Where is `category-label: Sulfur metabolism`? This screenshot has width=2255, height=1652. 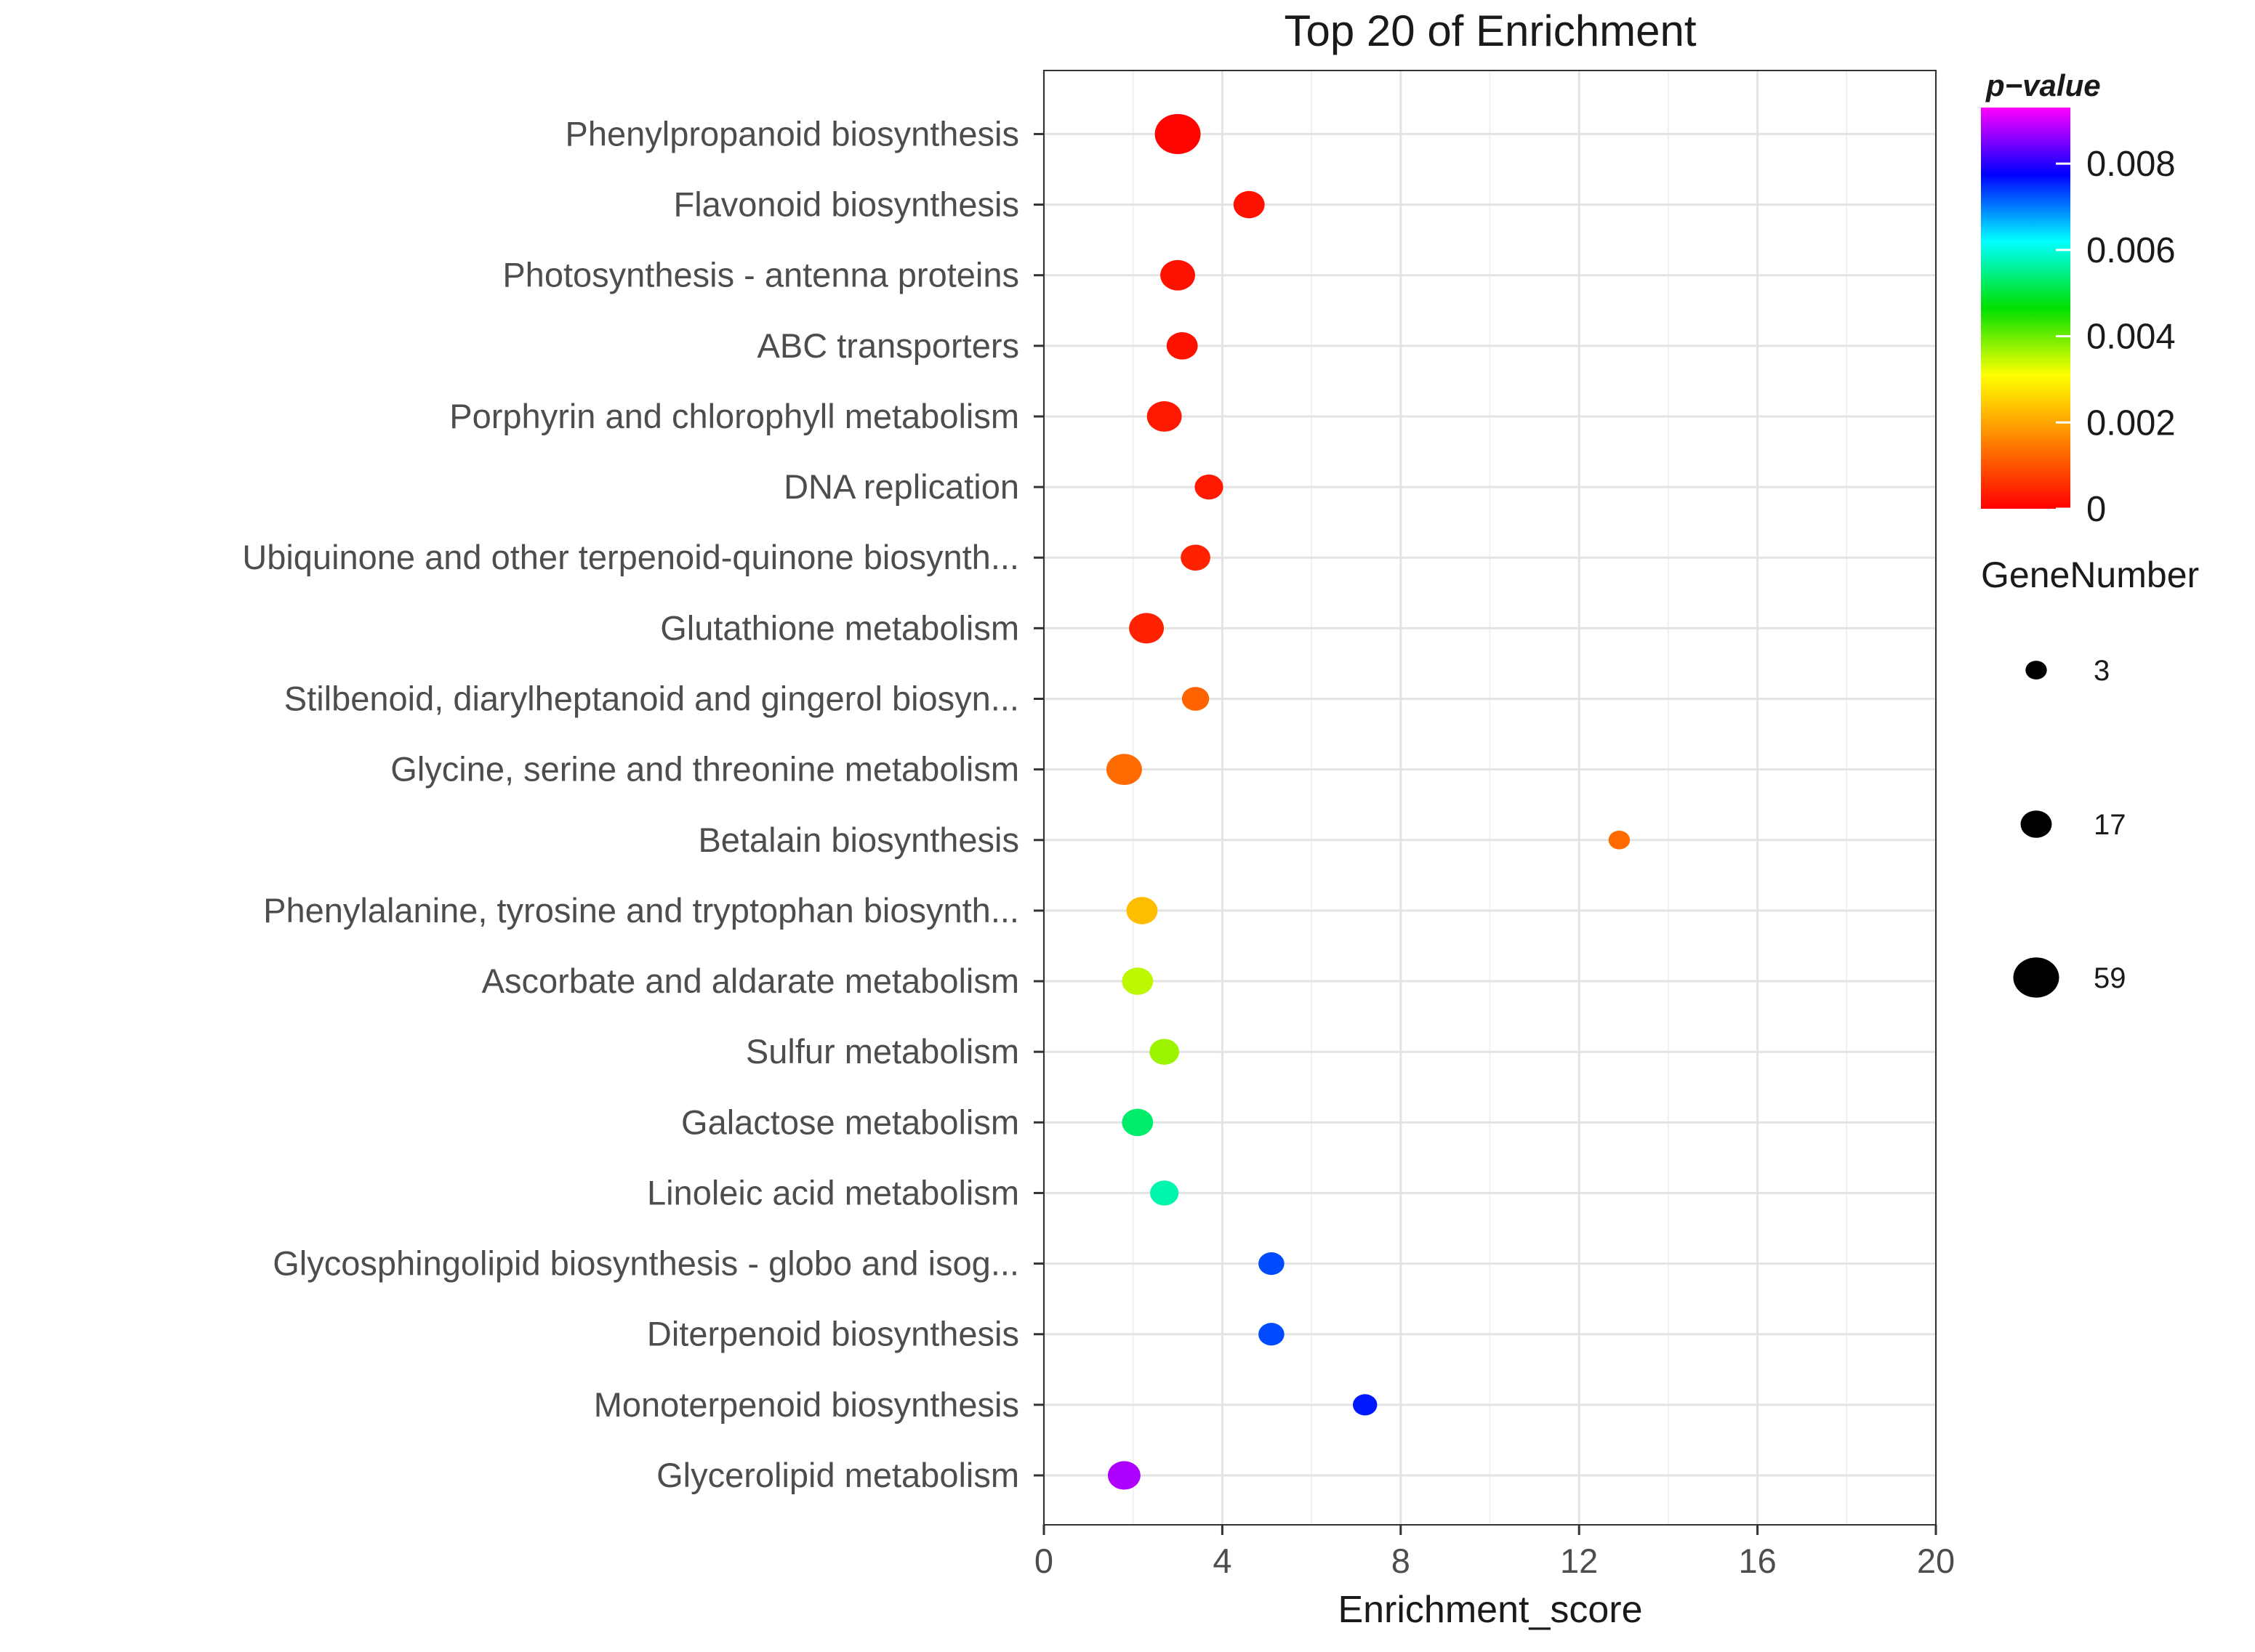
category-label: Sulfur metabolism is located at coordinates (882, 1051).